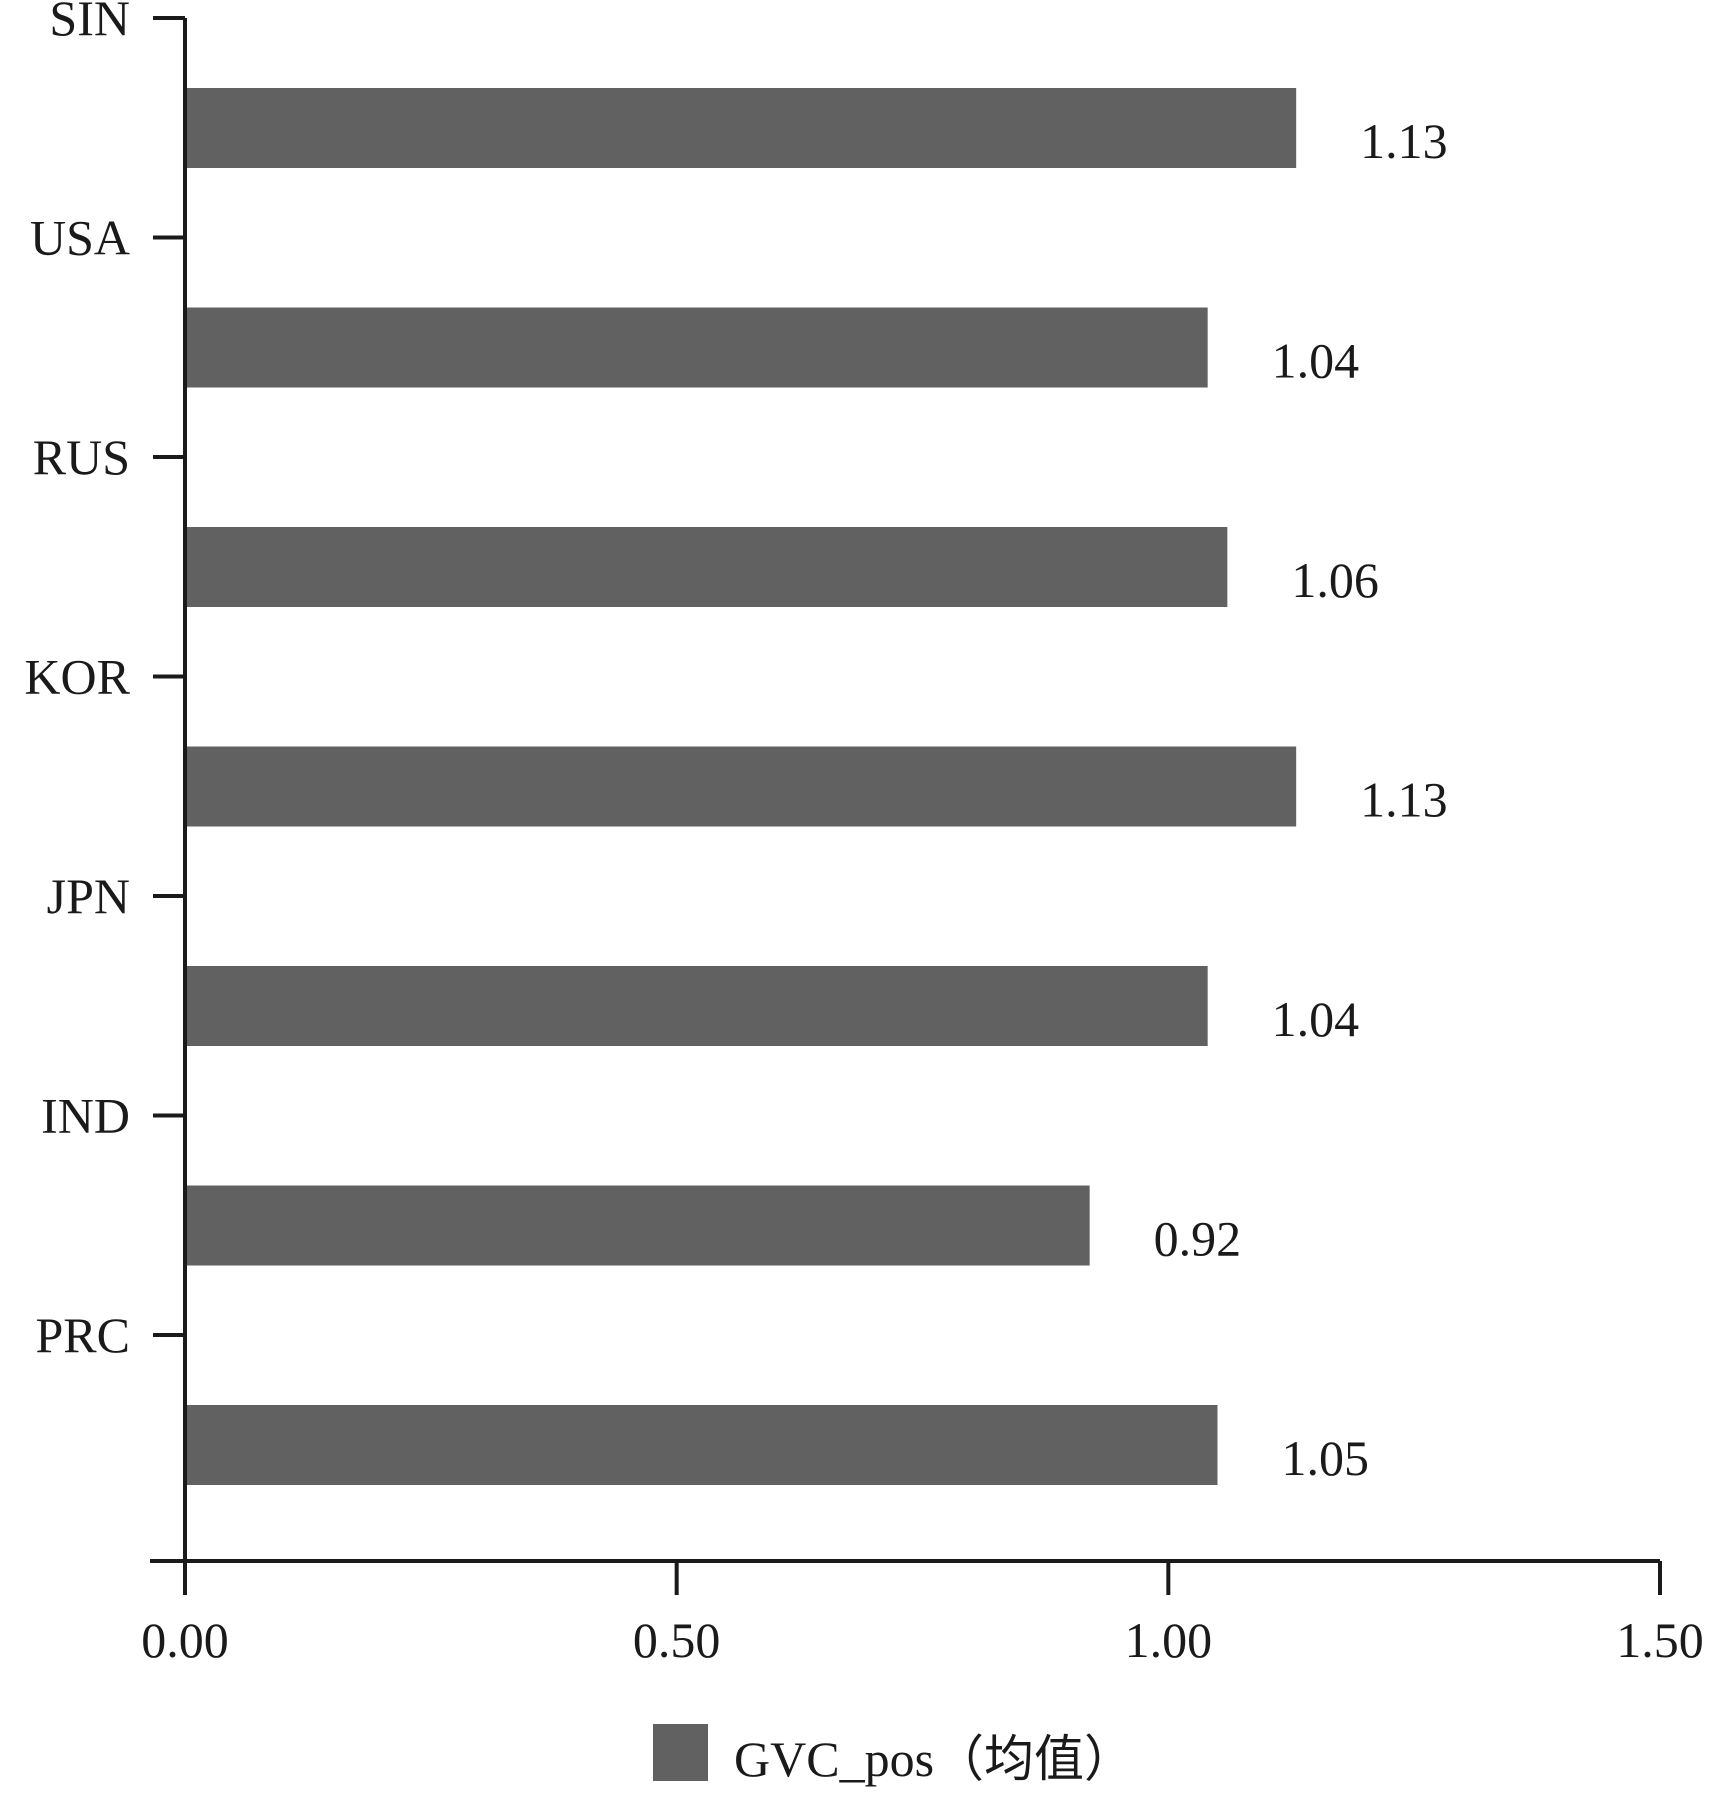 The height and width of the screenshot is (1794, 1732). What do you see at coordinates (696, 347) in the screenshot?
I see `bar-usa` at bounding box center [696, 347].